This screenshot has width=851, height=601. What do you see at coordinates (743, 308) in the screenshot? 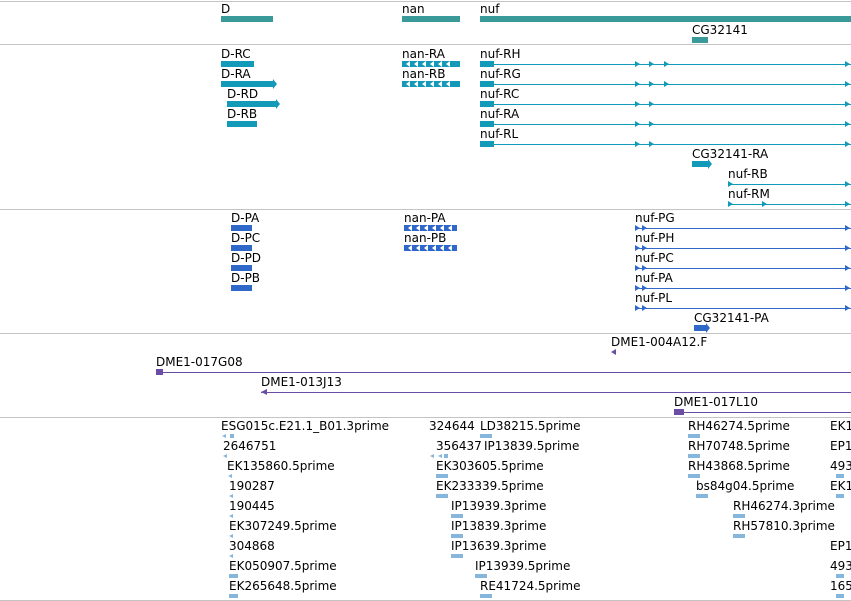
I see `peptide-feature-nuf-pl` at bounding box center [743, 308].